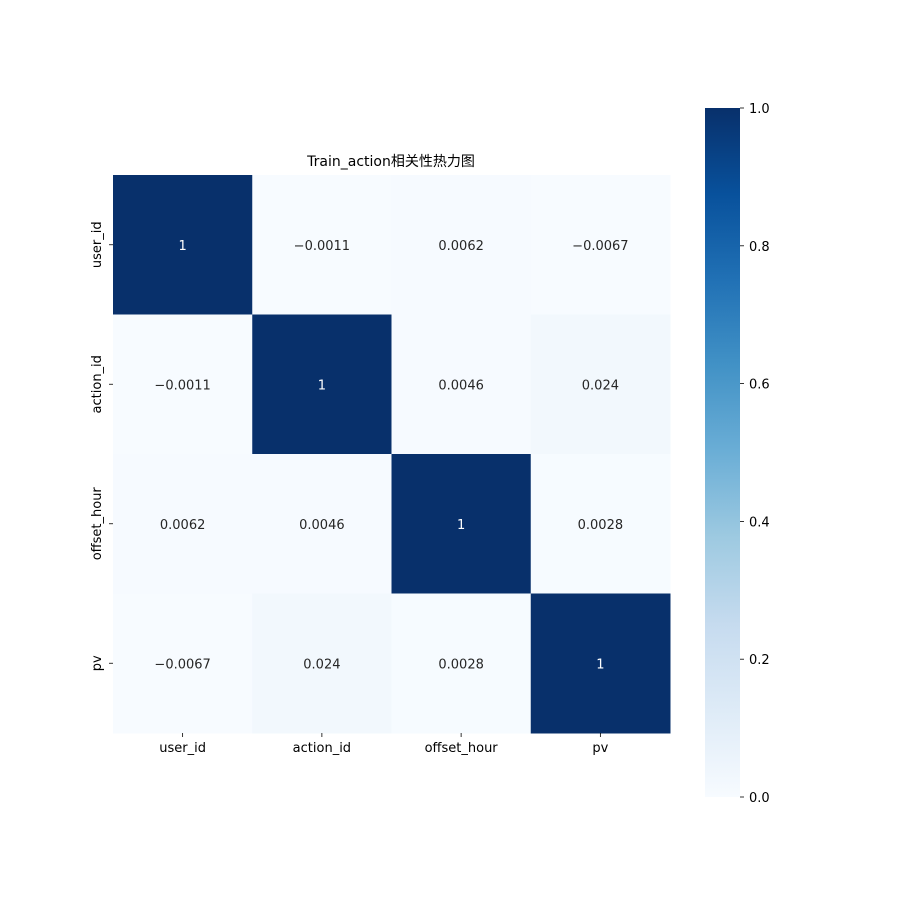 The height and width of the screenshot is (900, 900). I want to click on x-tick-label: action_id, so click(322, 748).